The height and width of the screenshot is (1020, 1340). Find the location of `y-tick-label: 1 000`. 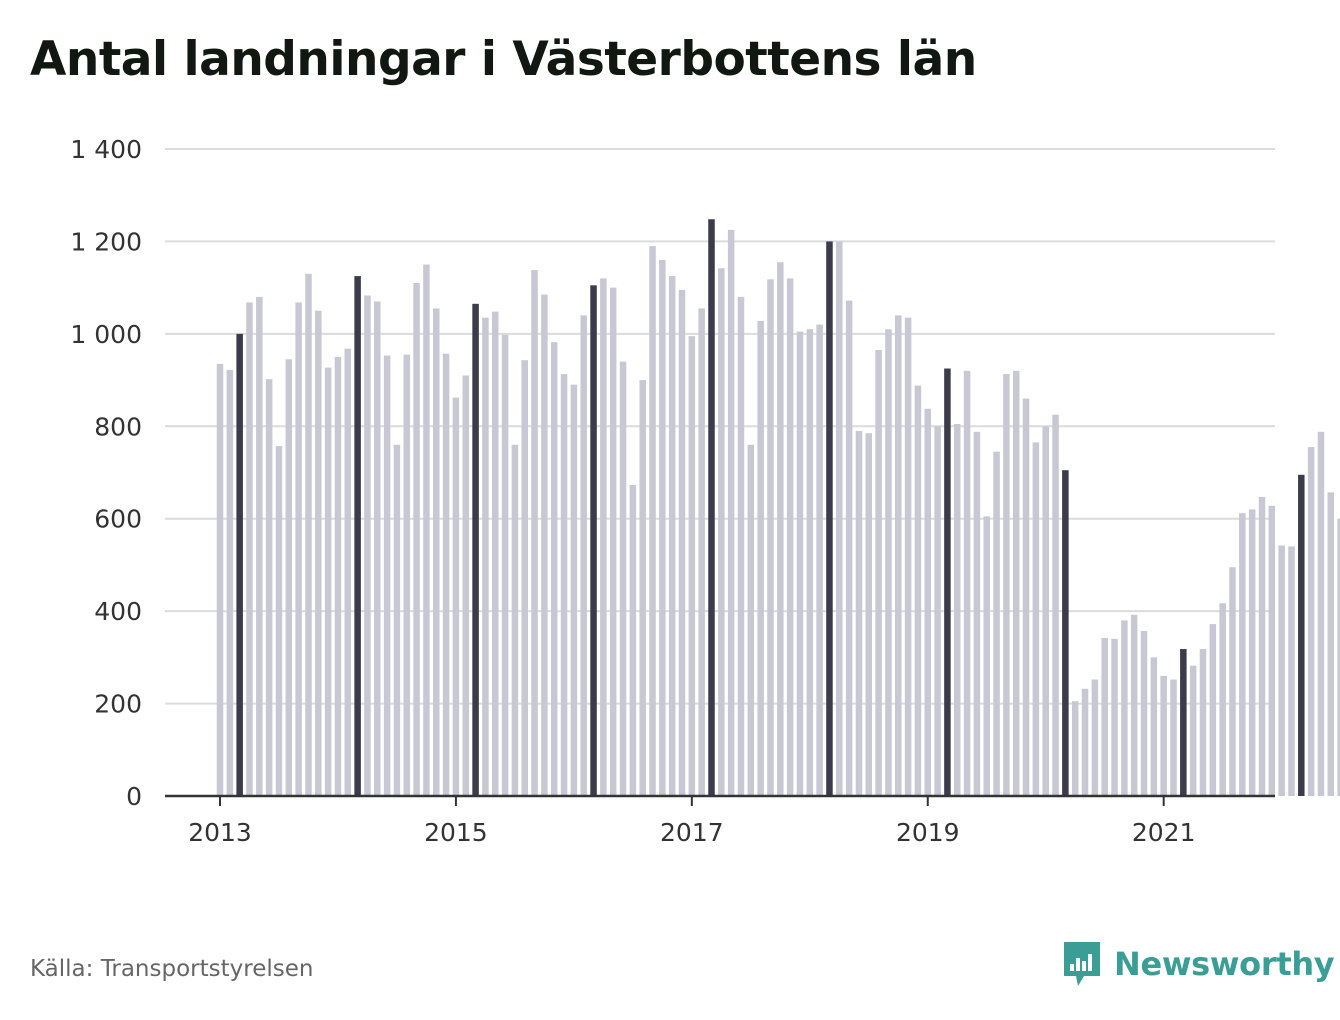

y-tick-label: 1 000 is located at coordinates (106, 334).